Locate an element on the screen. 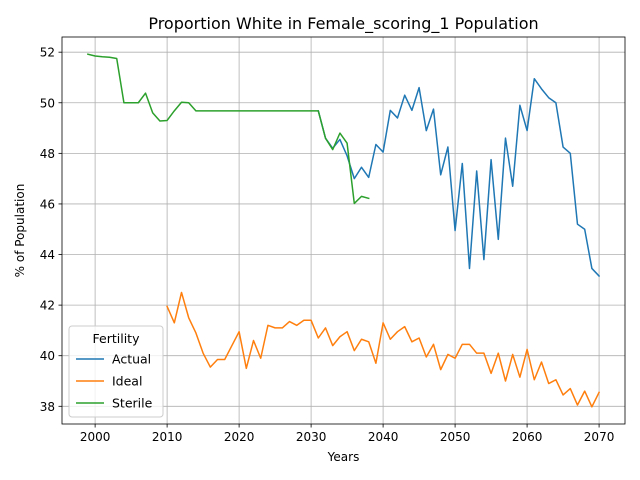 The height and width of the screenshot is (480, 640). y-tick-label: 52 is located at coordinates (47, 53).